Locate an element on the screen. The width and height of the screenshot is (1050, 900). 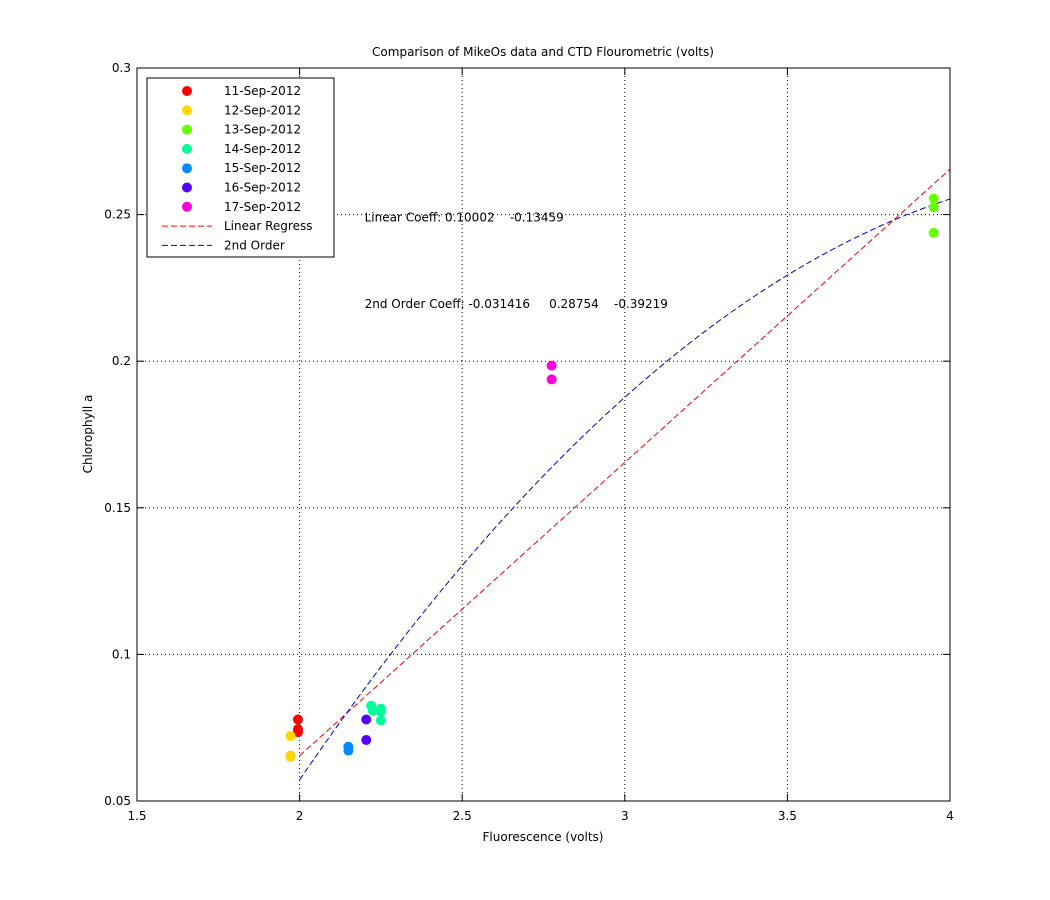
legend-label: 17-Sep-2012 is located at coordinates (262, 207).